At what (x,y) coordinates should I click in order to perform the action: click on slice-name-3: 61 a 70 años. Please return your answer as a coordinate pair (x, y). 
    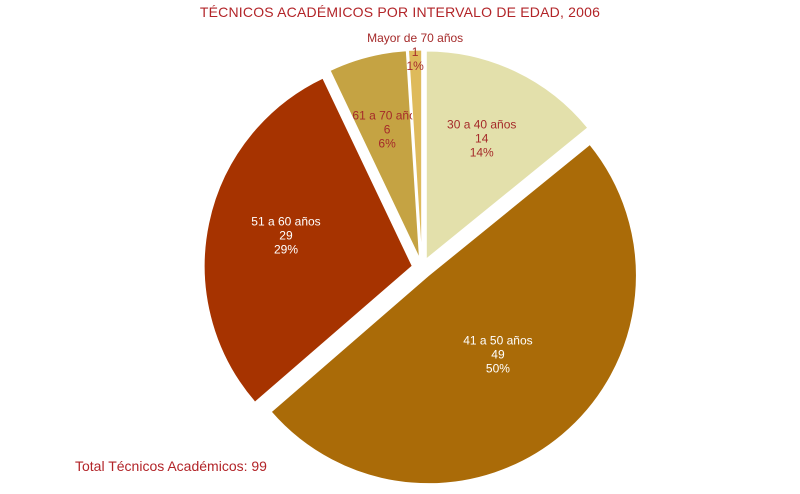
    Looking at the image, I should click on (386, 115).